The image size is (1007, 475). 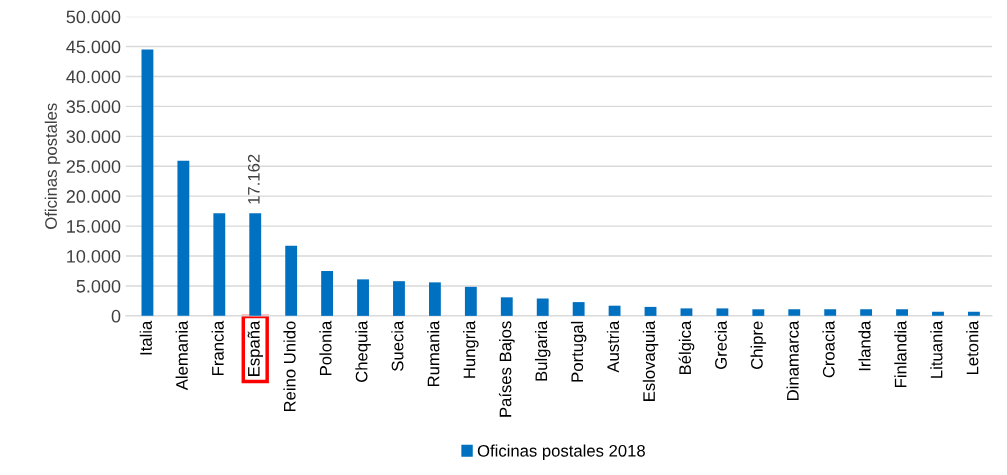 I want to click on x-tick-label: Polonia, so click(x=325, y=347).